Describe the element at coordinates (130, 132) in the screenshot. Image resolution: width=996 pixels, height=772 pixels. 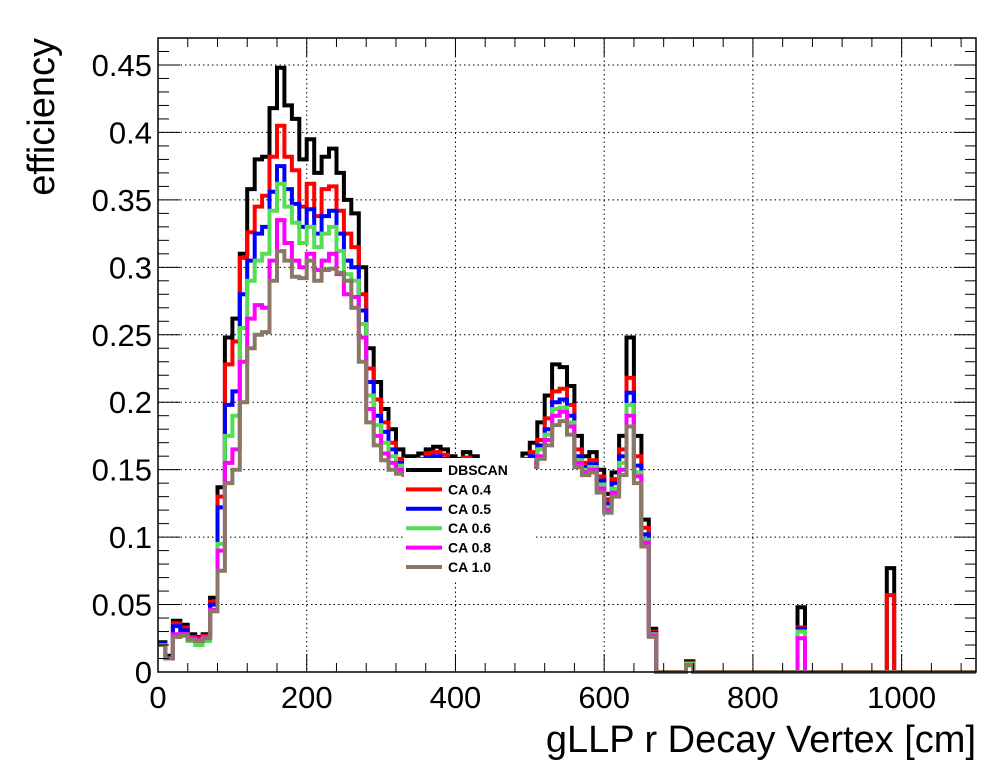
I see `y-tick-label: 0.4` at that location.